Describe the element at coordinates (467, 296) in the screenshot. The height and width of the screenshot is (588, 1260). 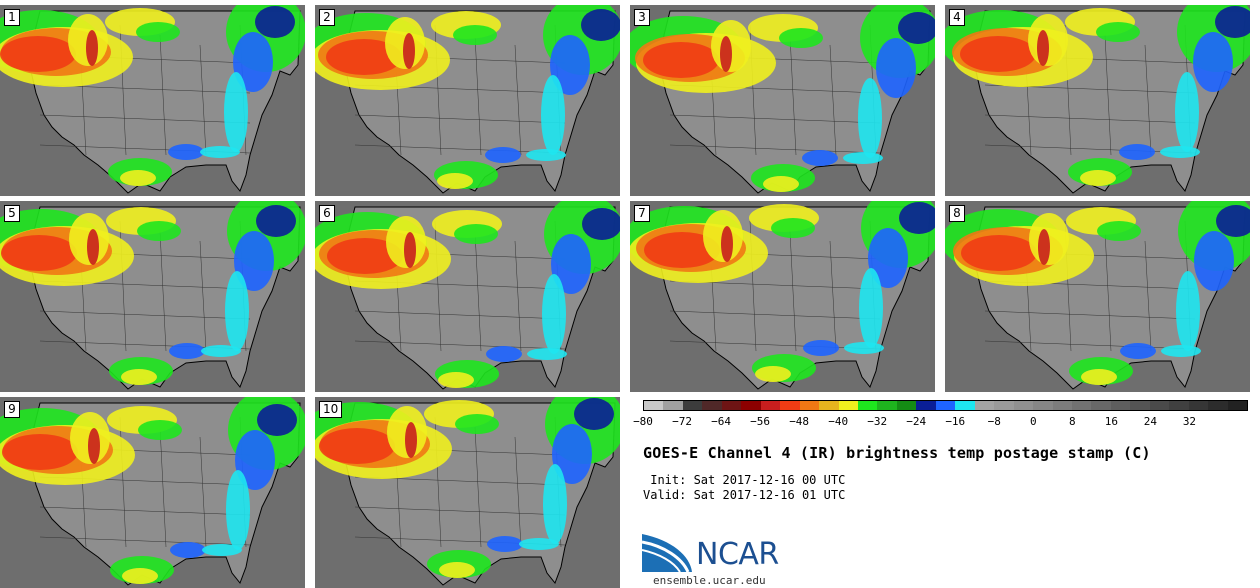
I see `ensemble-member-panel: 6` at that location.